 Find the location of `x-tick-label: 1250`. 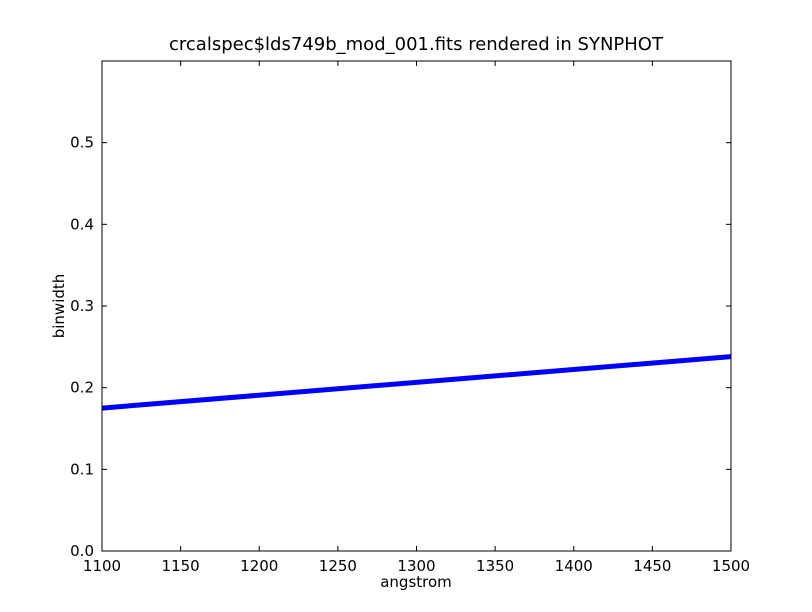

x-tick-label: 1250 is located at coordinates (338, 566).